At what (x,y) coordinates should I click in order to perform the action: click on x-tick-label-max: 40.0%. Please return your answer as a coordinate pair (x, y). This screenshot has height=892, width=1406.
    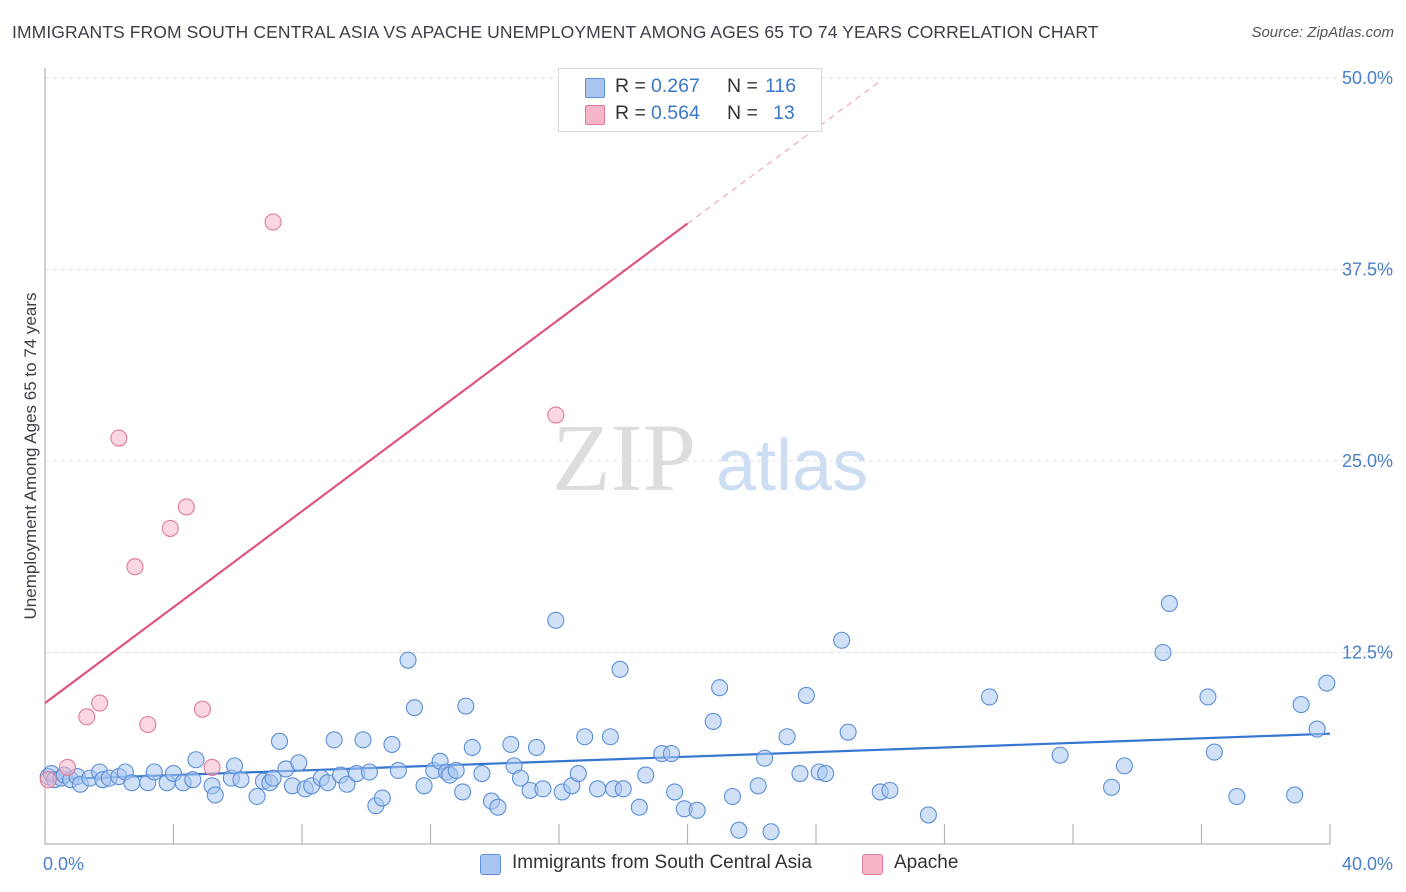
    Looking at the image, I should click on (1367, 864).